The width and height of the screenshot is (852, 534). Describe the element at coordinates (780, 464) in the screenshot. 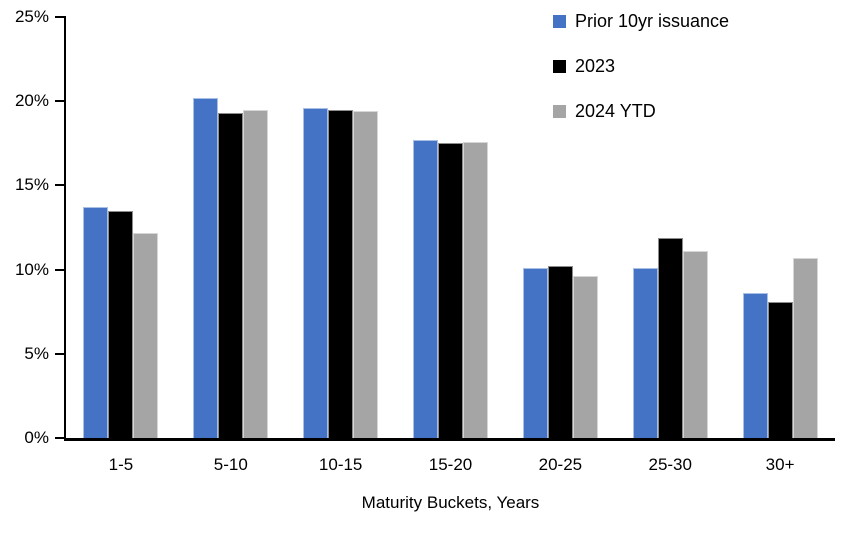

I see `x-axis-label: 30+` at that location.